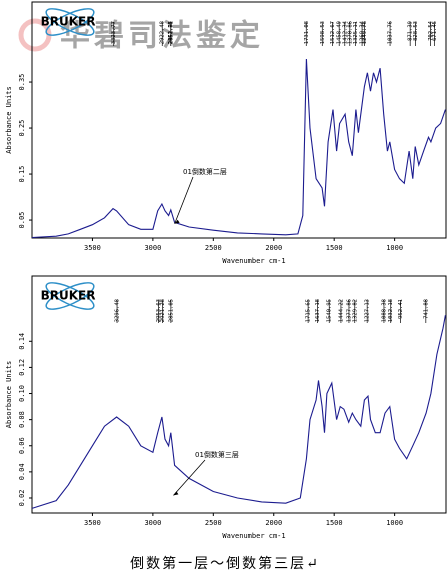 The height and width of the screenshot is (574, 448). I want to click on annotation: 01倒数第三层, so click(217, 454).